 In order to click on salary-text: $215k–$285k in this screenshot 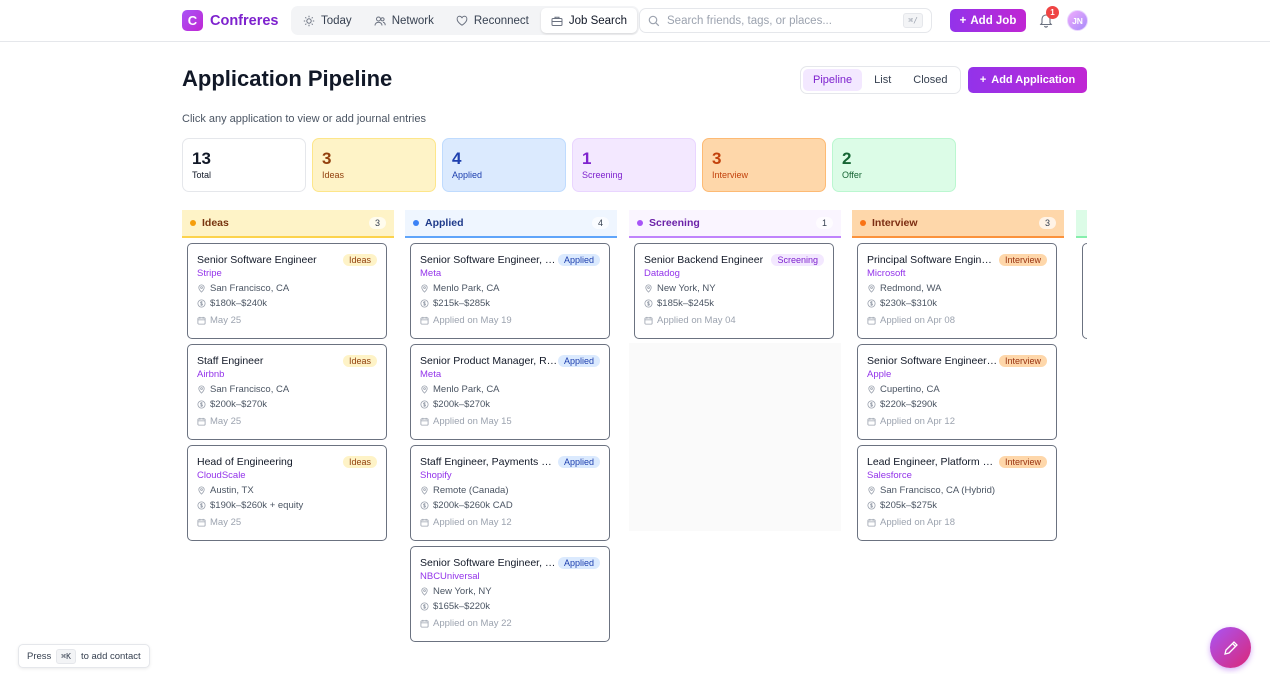, I will do `click(462, 303)`.